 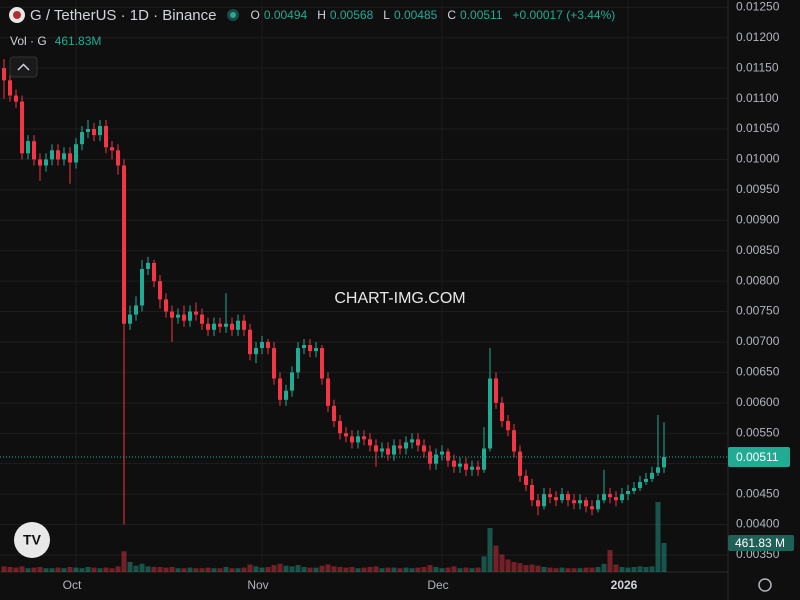 I want to click on last-price-label: 0.00511, so click(x=757, y=457).